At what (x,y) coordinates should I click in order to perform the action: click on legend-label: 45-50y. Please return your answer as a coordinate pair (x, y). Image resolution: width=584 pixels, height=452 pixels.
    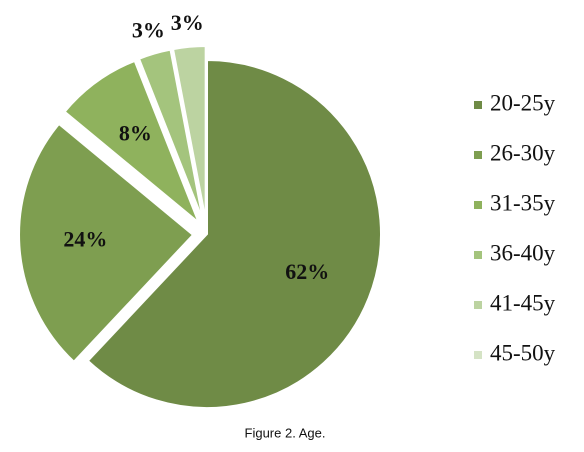
    Looking at the image, I should click on (523, 352).